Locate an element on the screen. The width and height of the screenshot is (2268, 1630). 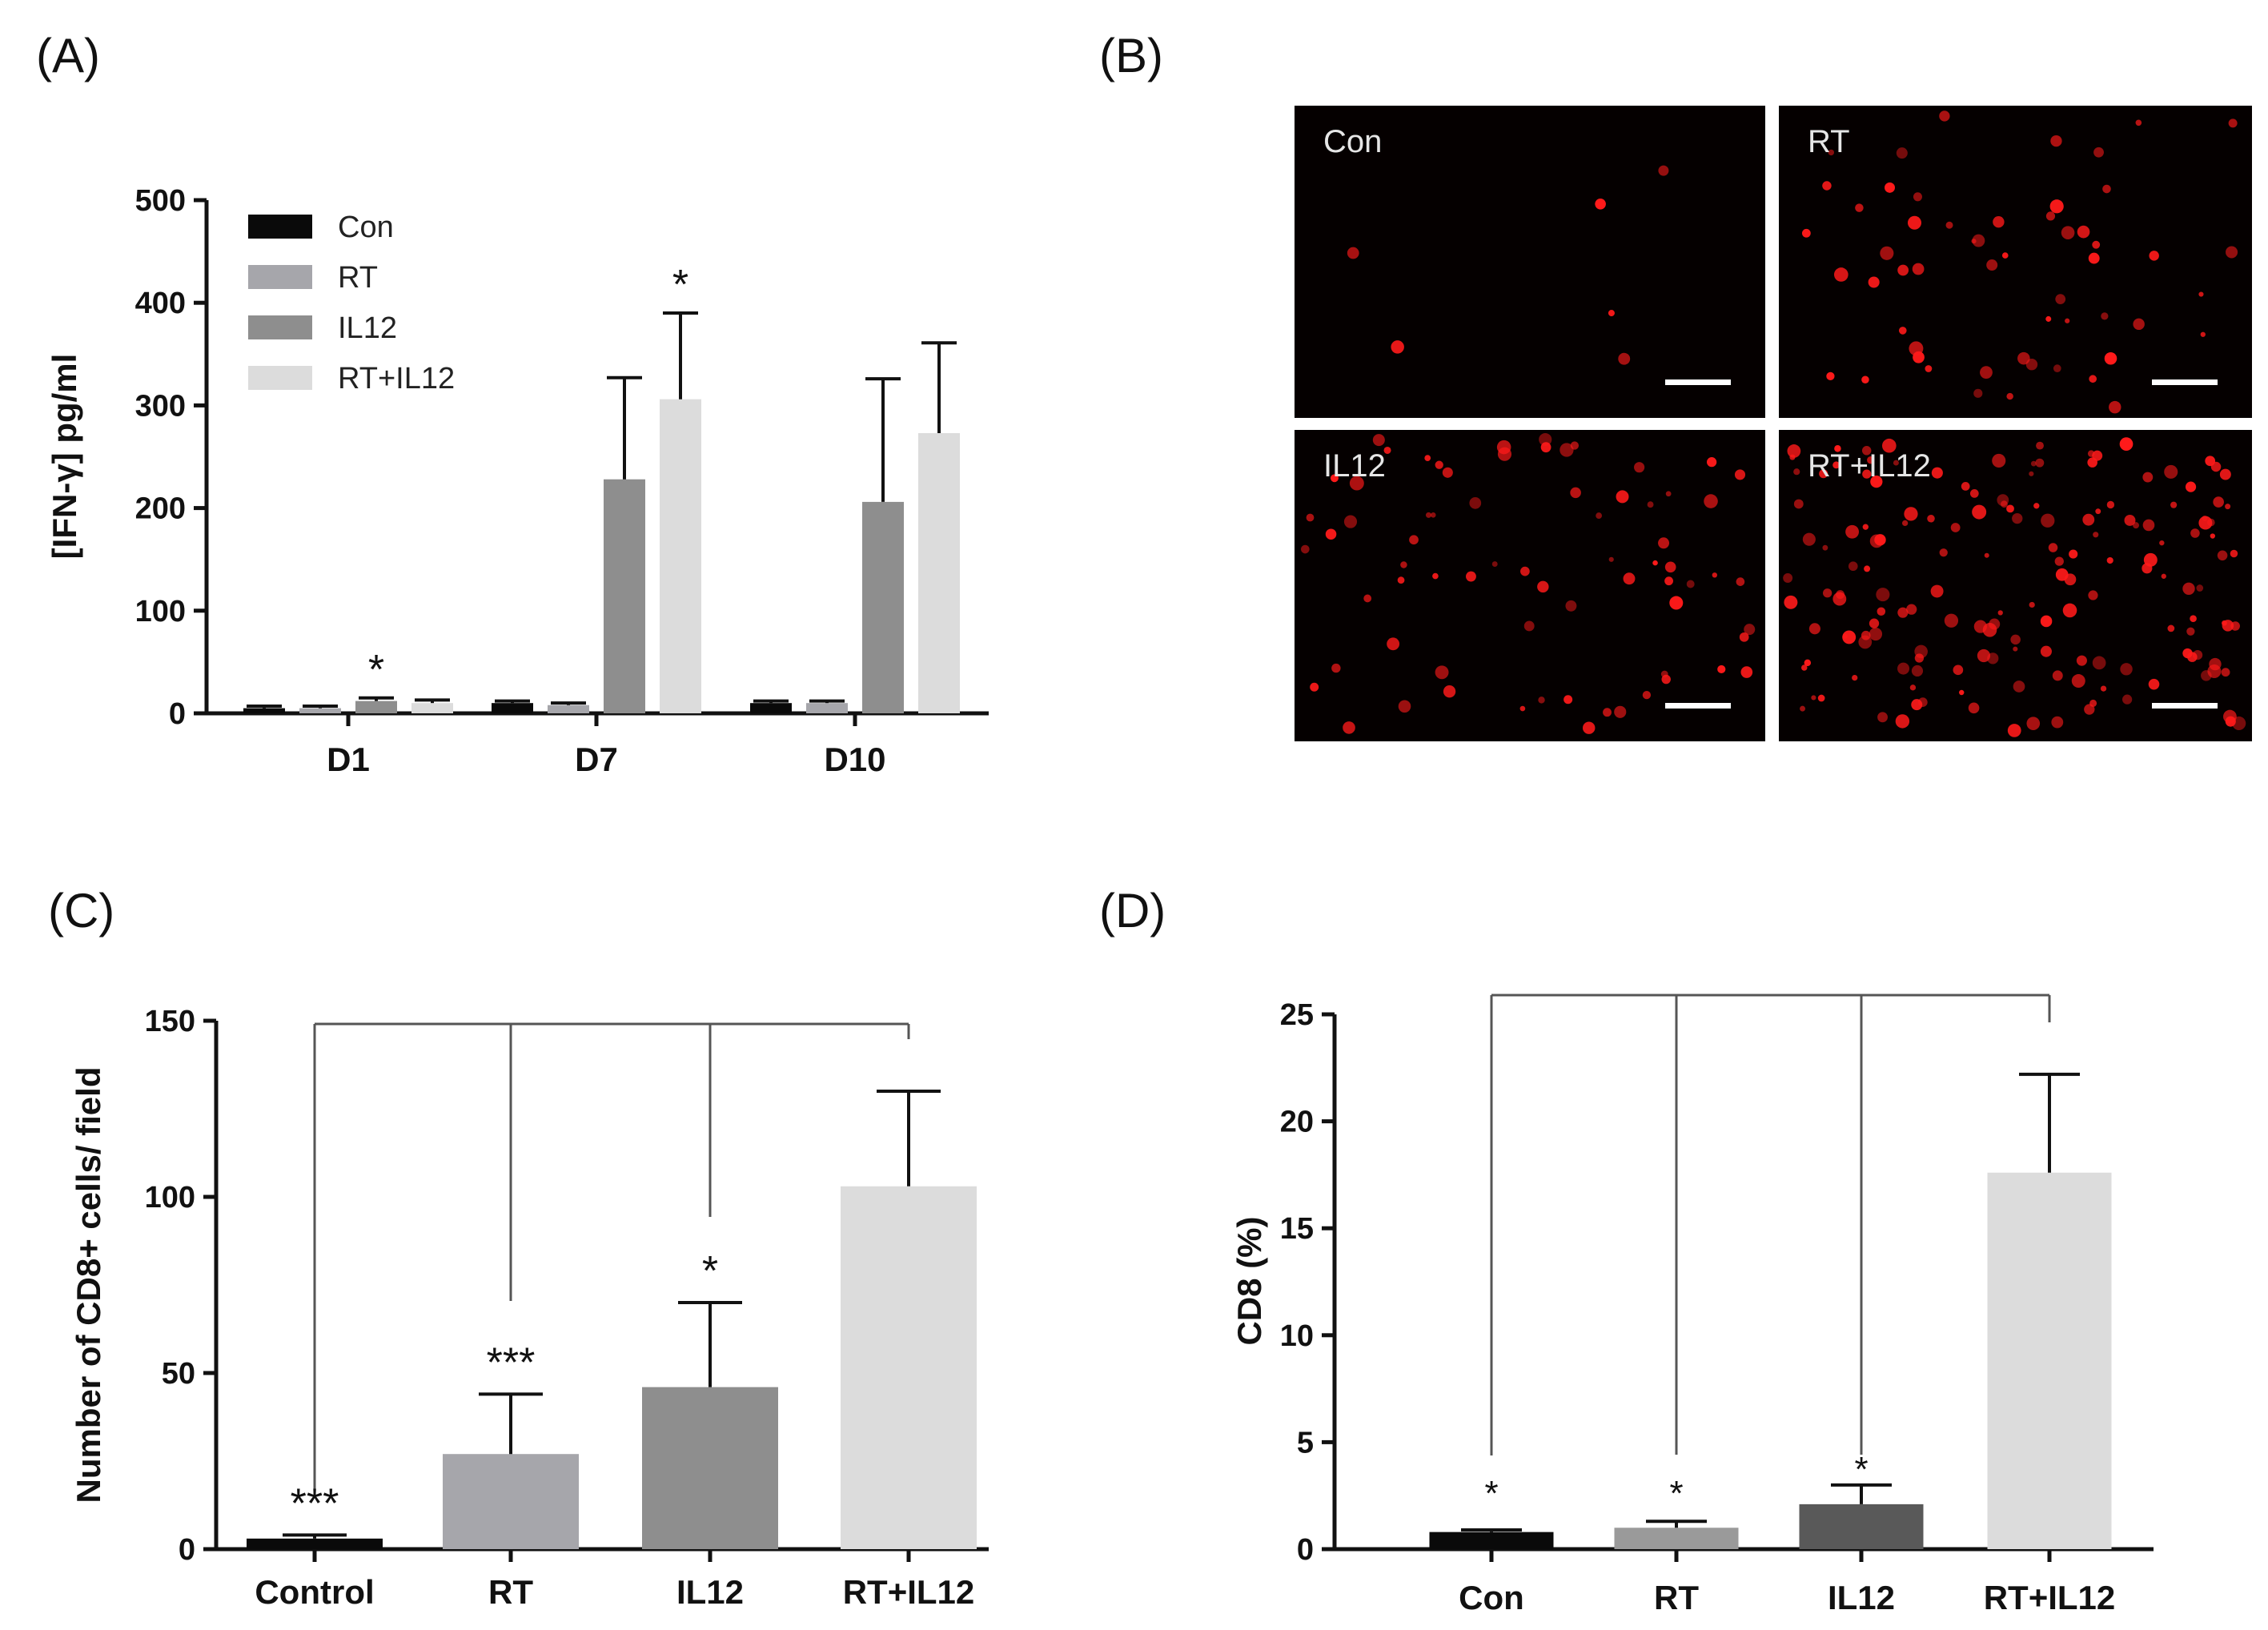
legend-label-a: RT+IL12 is located at coordinates (396, 378).